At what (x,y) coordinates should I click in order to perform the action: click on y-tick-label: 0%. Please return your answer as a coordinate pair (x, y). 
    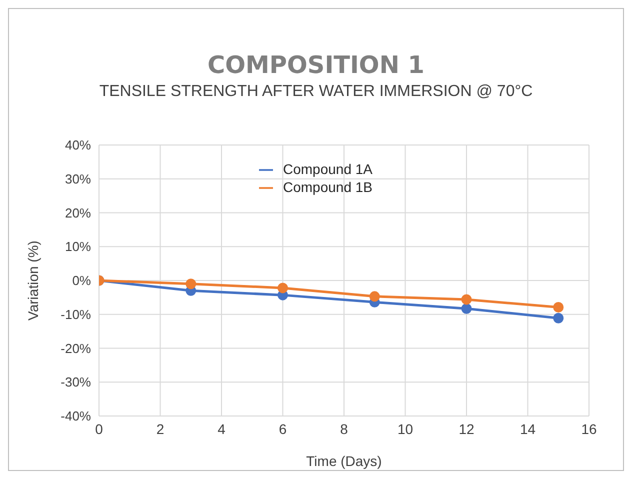
    Looking at the image, I should click on (82, 280).